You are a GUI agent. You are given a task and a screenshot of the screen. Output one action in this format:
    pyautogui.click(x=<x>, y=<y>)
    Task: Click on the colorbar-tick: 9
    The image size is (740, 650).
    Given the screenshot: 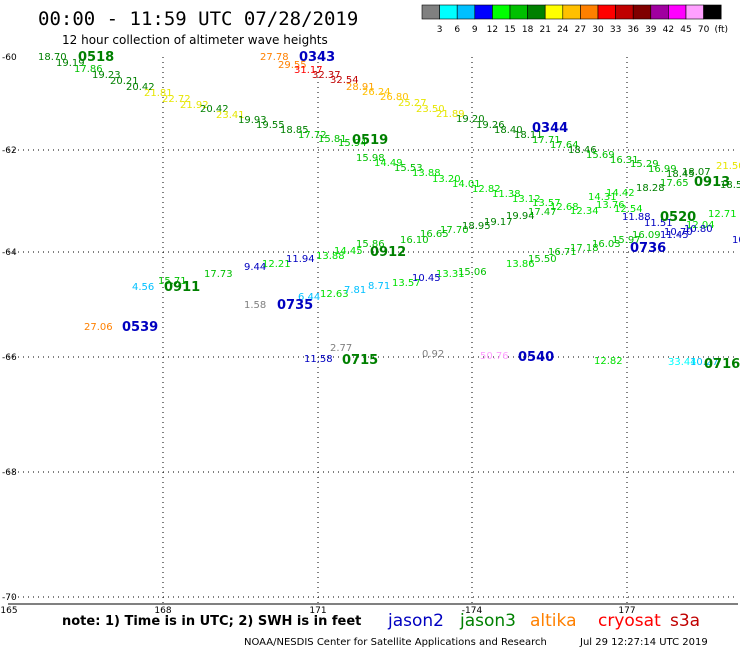 What is the action you would take?
    pyautogui.click(x=475, y=30)
    